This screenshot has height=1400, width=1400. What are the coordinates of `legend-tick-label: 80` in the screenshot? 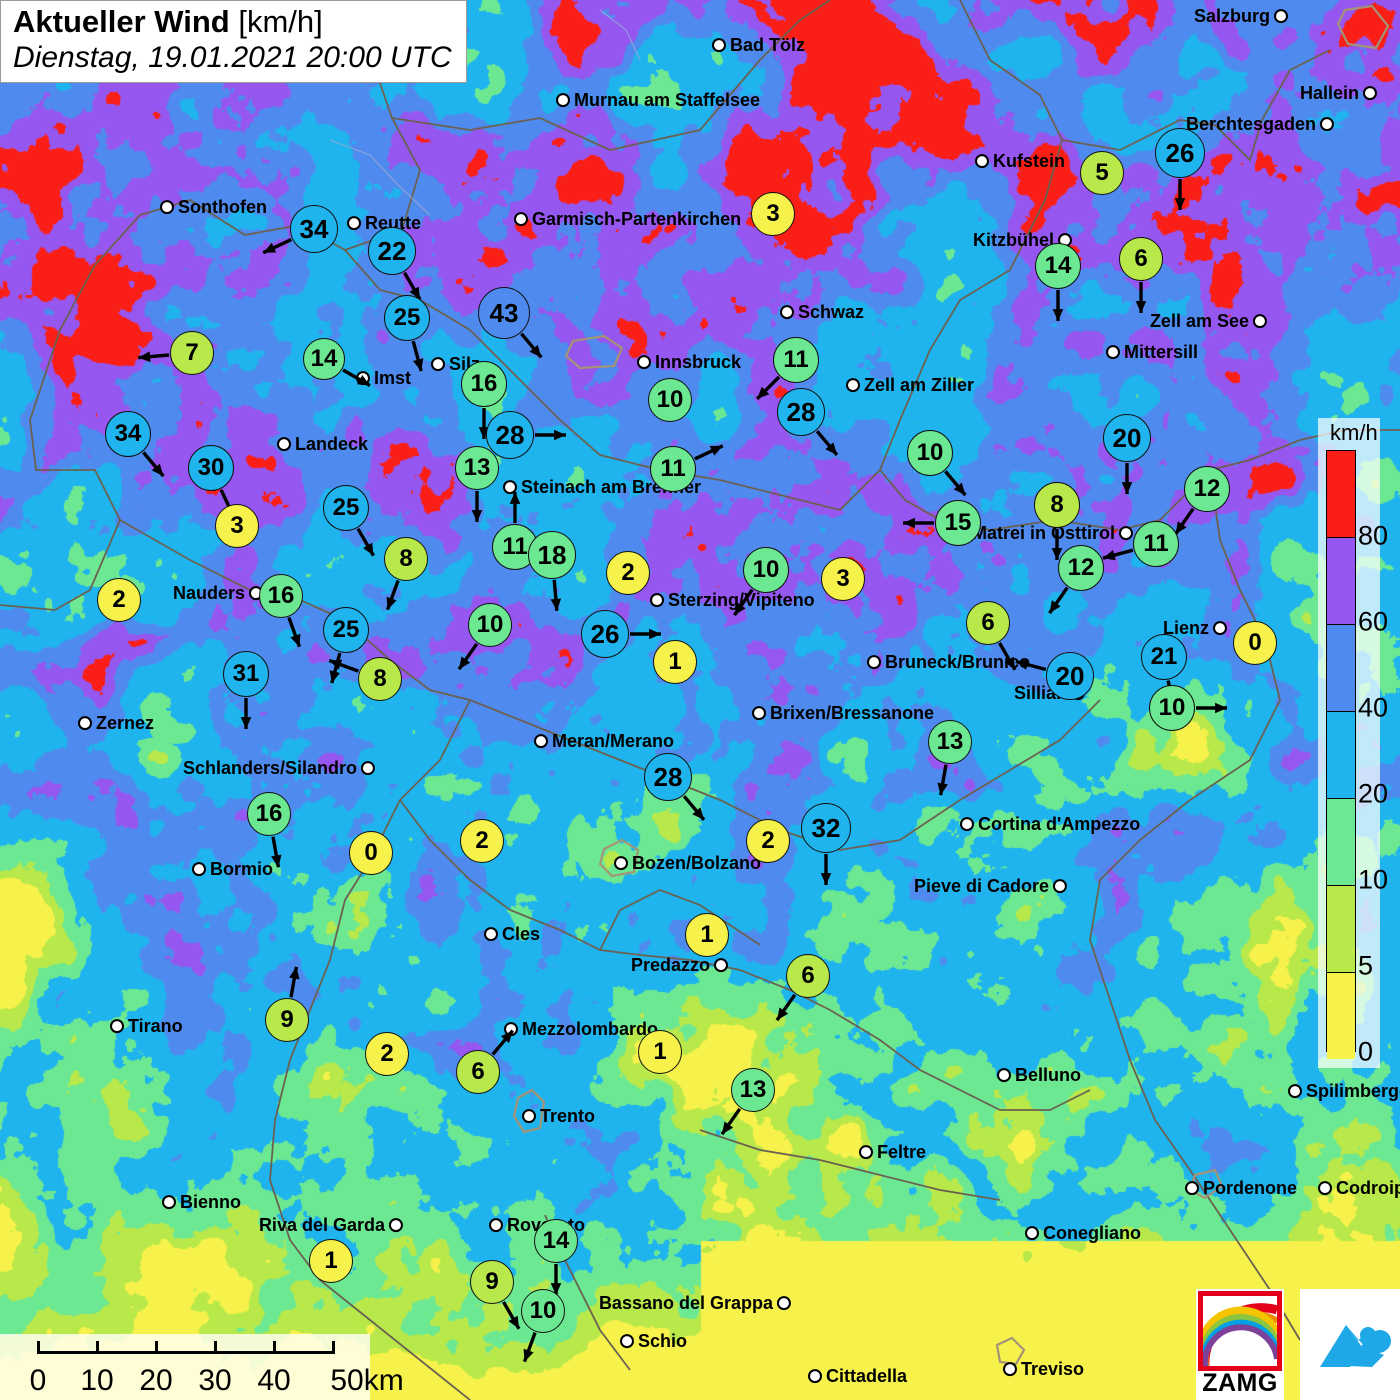 It's located at (1373, 535).